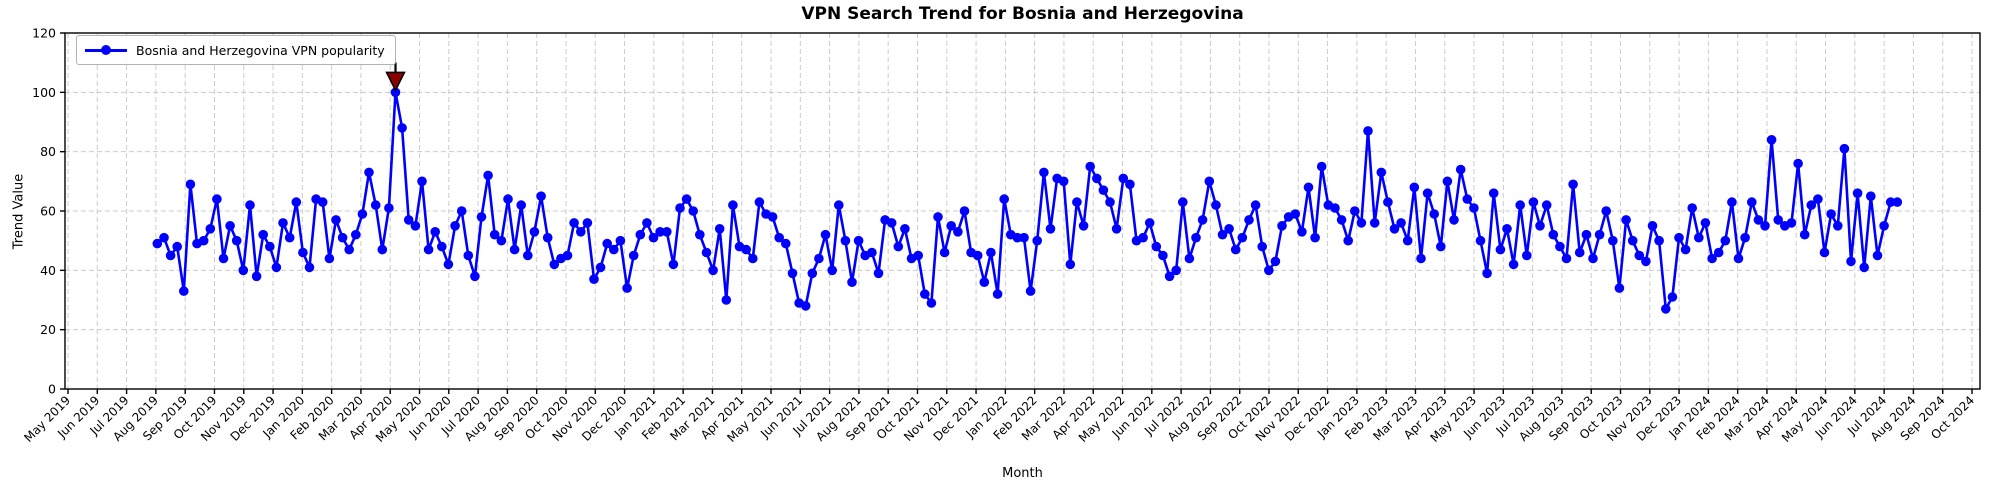 This screenshot has width=1990, height=490. I want to click on x-axis-label: Month, so click(1022, 473).